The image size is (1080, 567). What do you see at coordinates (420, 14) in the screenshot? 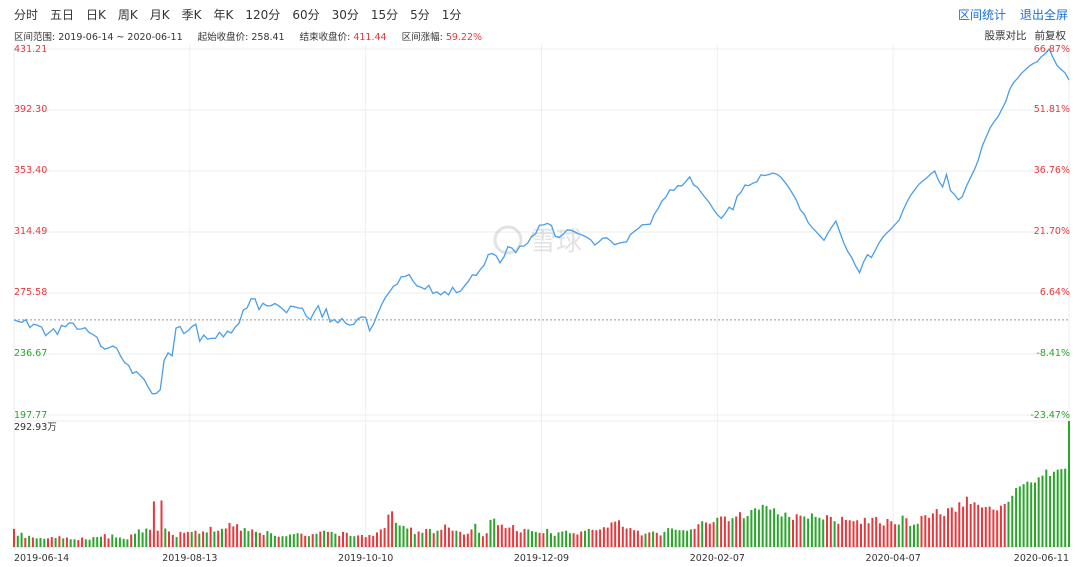
I see `tab-5-min: 5分` at bounding box center [420, 14].